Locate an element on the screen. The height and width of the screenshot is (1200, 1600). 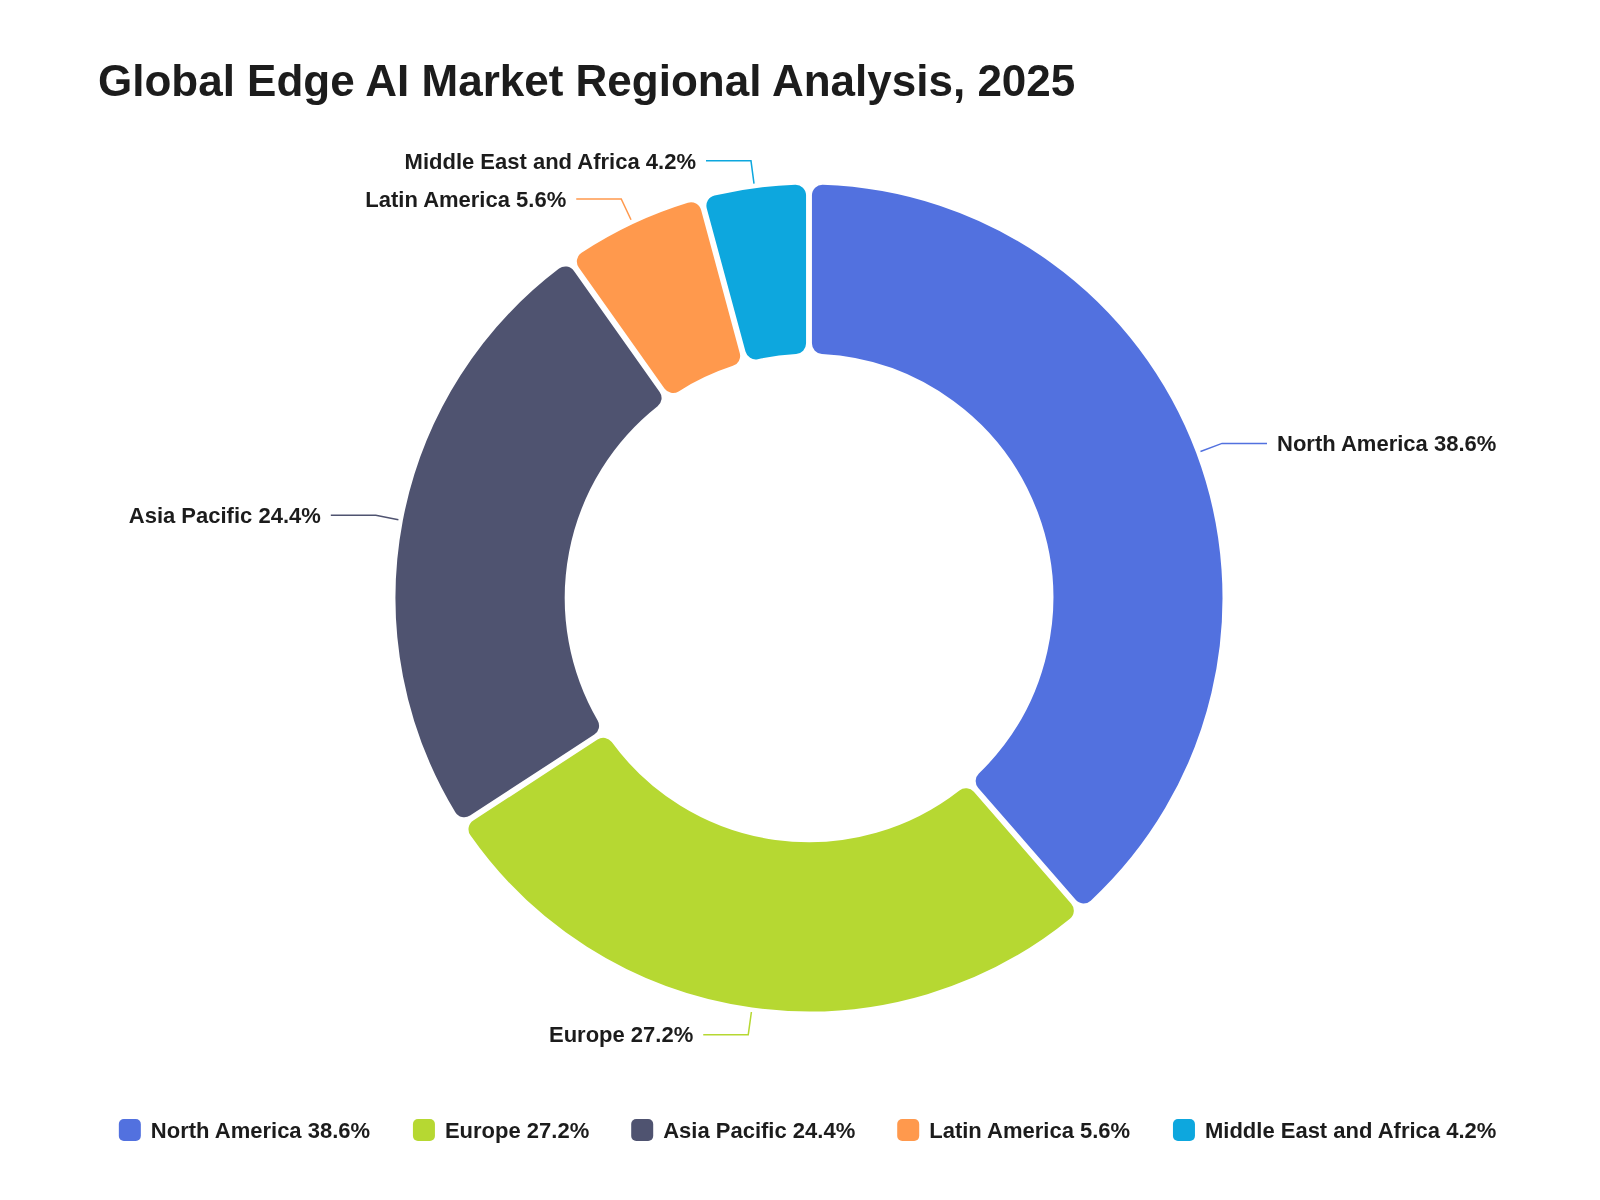
legend-label: Latin America 5.6% is located at coordinates (1030, 1130).